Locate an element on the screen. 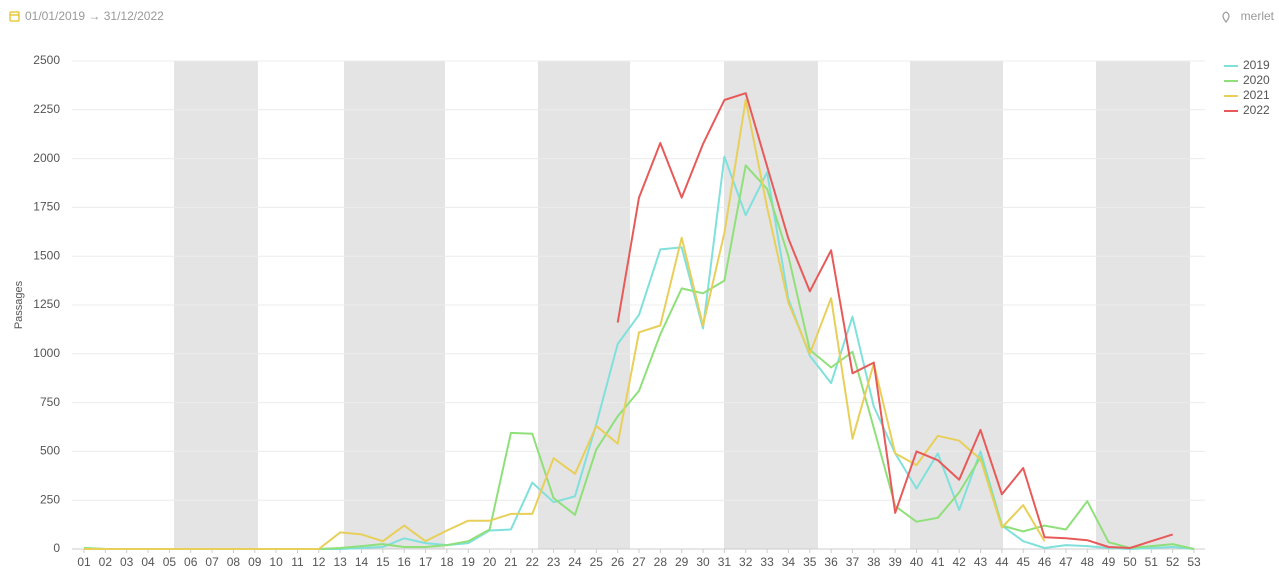 The width and height of the screenshot is (1279, 575). date-range: 01/01/2019 → 31/12/2022 is located at coordinates (94, 16).